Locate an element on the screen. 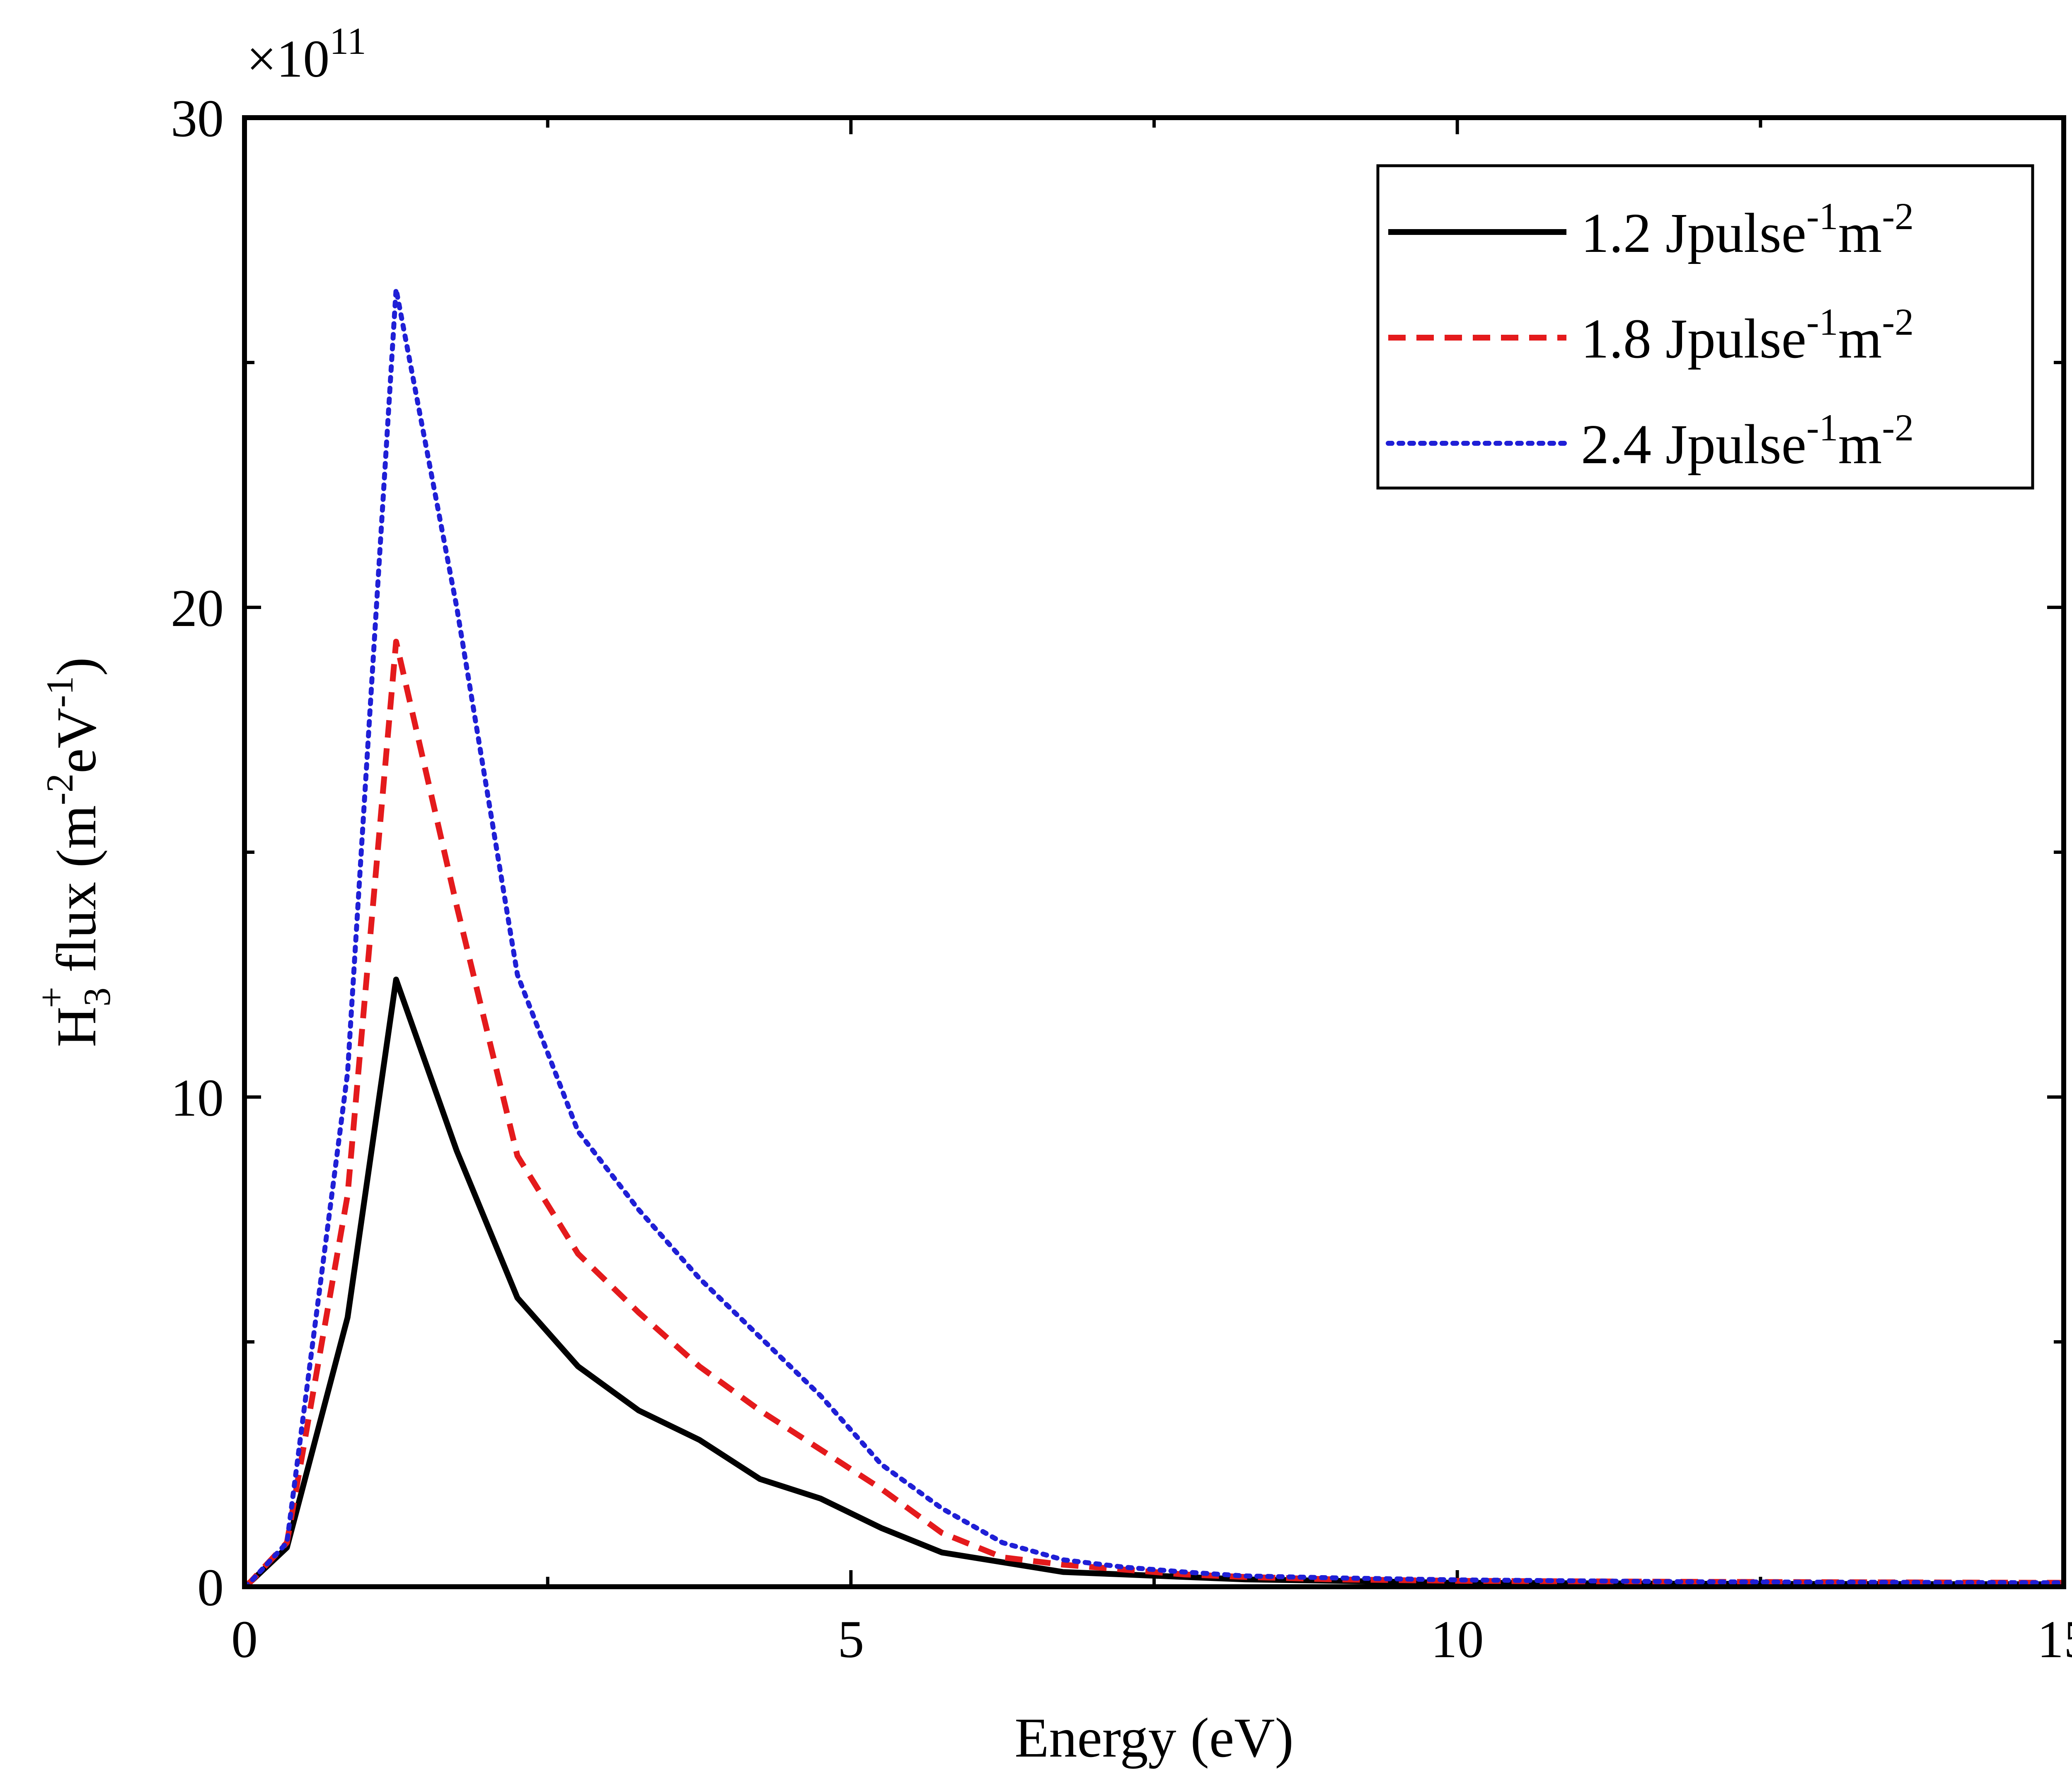 Image resolution: width=2072 pixels, height=1786 pixels. legend-label-3: 2.4 Jpulse-1m-2 is located at coordinates (1747, 441).